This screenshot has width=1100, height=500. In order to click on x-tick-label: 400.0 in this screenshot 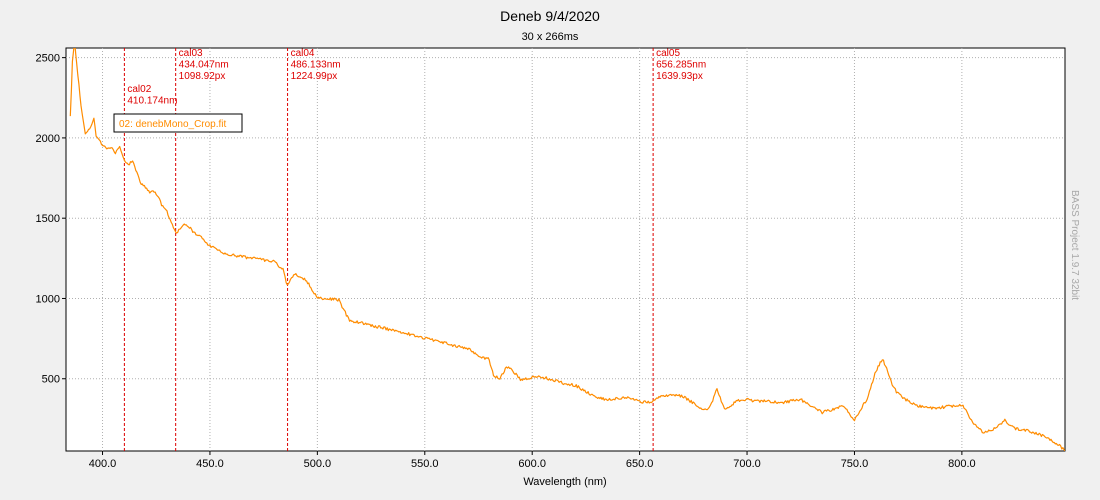, I will do `click(103, 464)`.